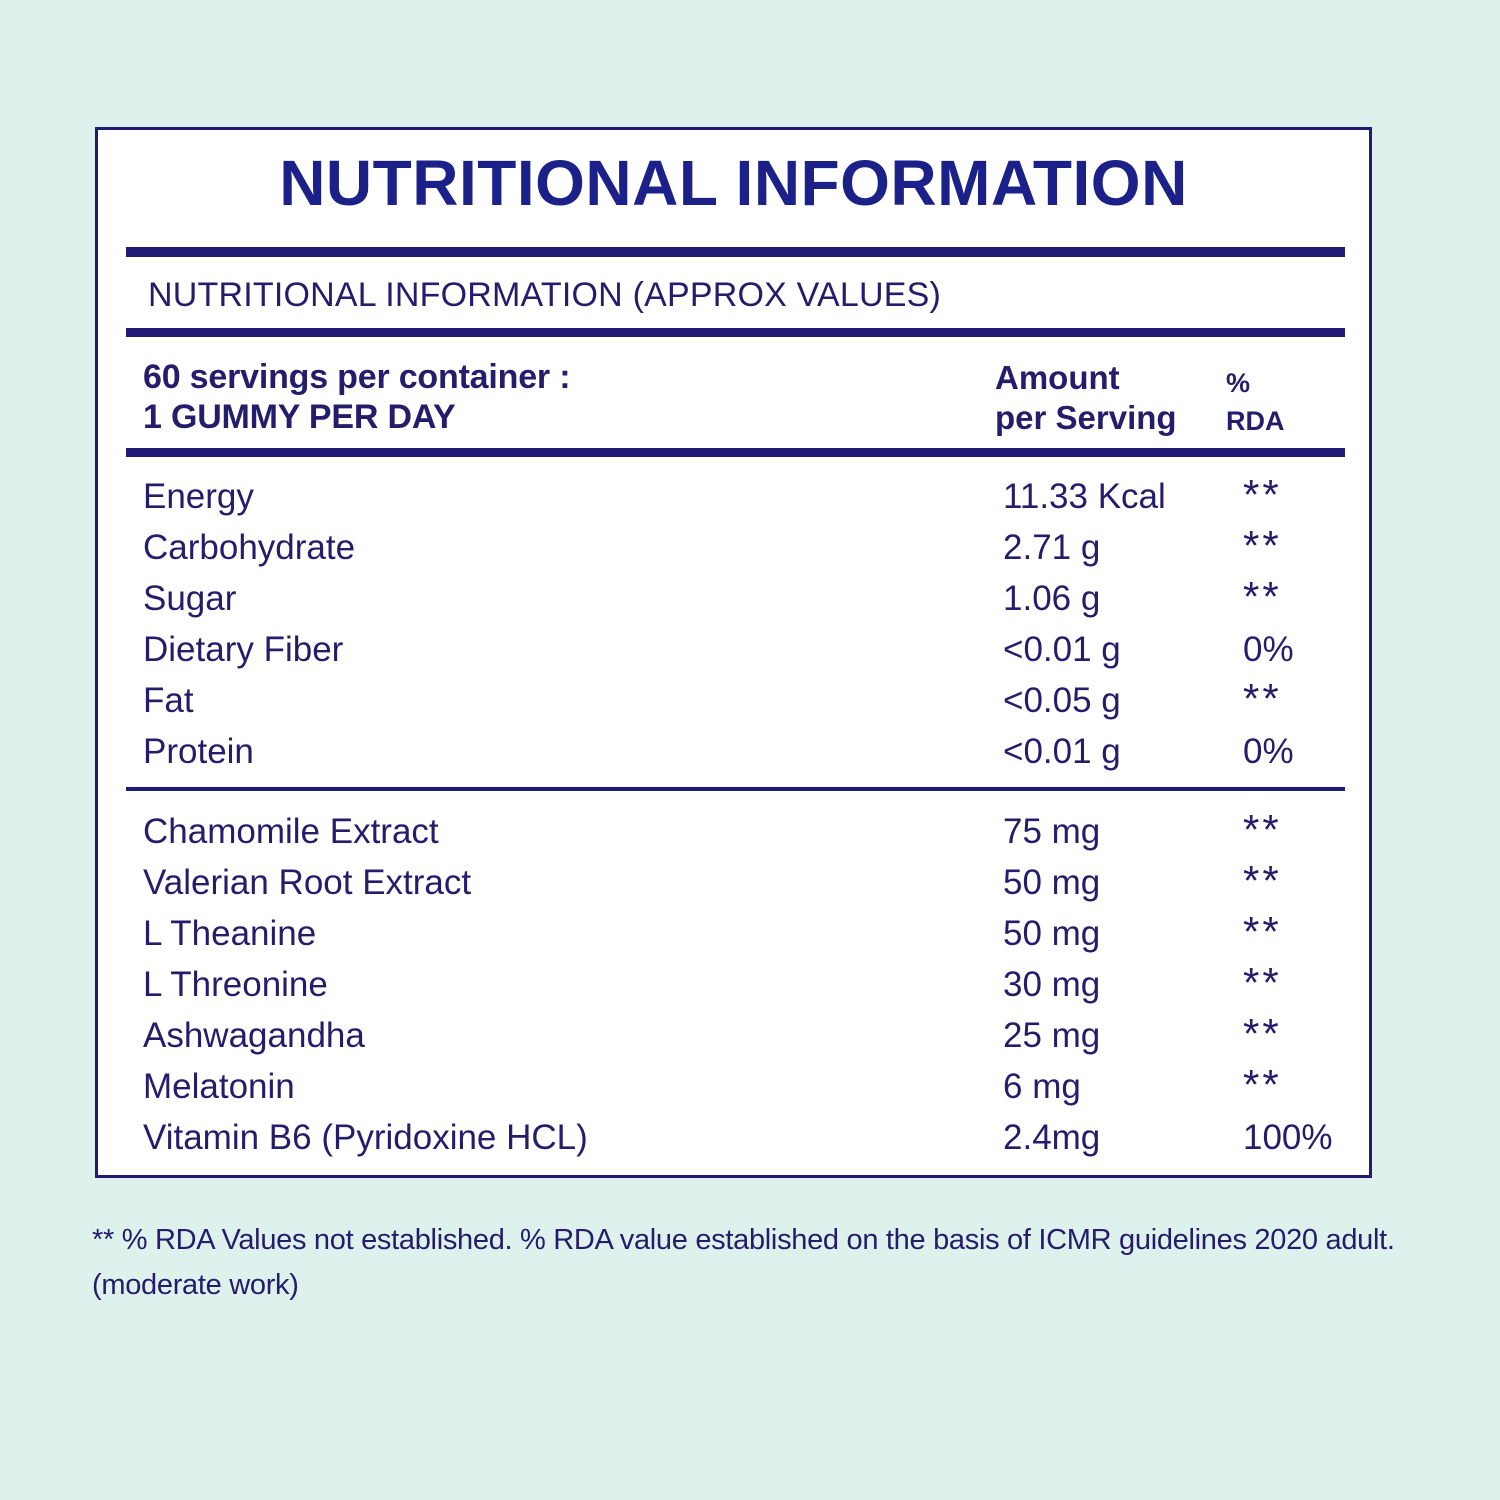  Describe the element at coordinates (735, 252) in the screenshot. I see `divider-bar-top` at that location.